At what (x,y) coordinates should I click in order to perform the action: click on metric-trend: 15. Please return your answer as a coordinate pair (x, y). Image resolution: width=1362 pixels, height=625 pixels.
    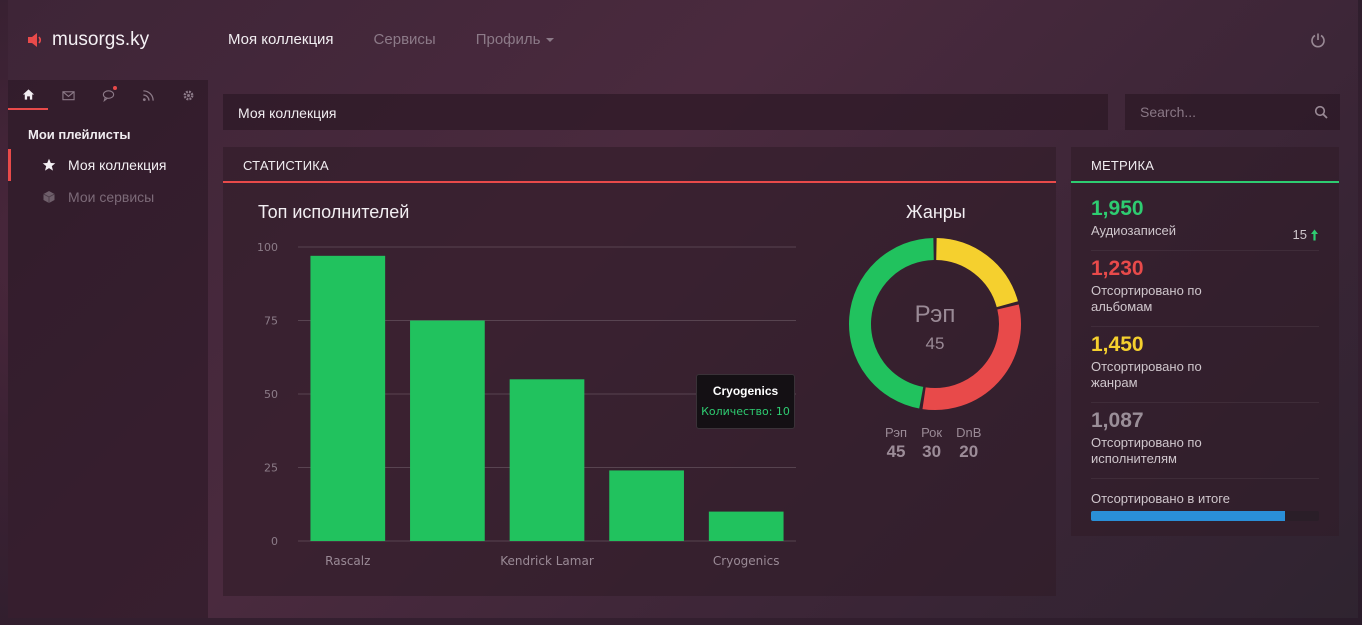
    Looking at the image, I should click on (1306, 234).